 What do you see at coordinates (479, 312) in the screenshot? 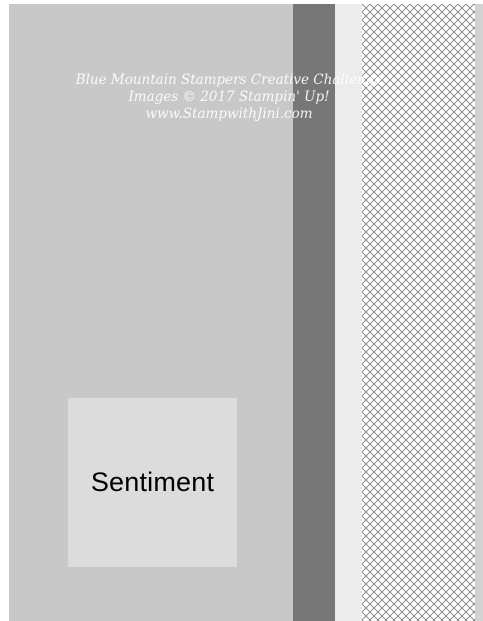
I see `right-edge-strip` at bounding box center [479, 312].